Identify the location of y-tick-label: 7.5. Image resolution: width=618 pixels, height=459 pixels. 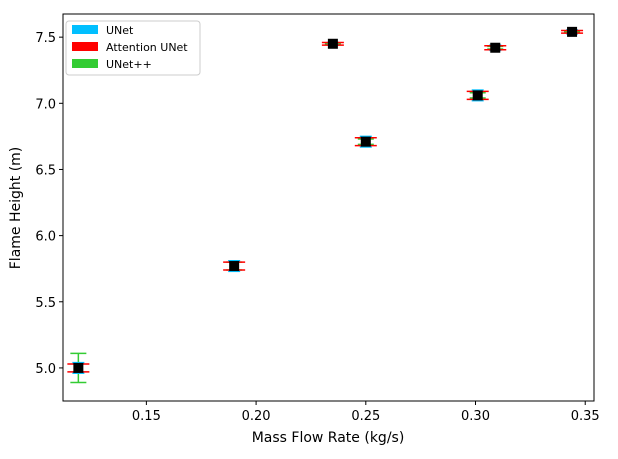
(45, 38).